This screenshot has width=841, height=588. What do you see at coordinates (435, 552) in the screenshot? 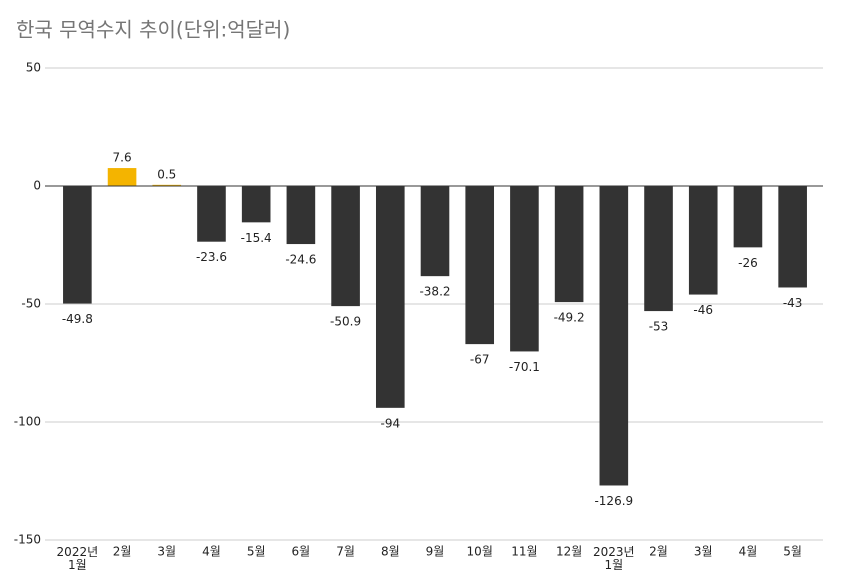
I see `x-tick-label: 9월` at bounding box center [435, 552].